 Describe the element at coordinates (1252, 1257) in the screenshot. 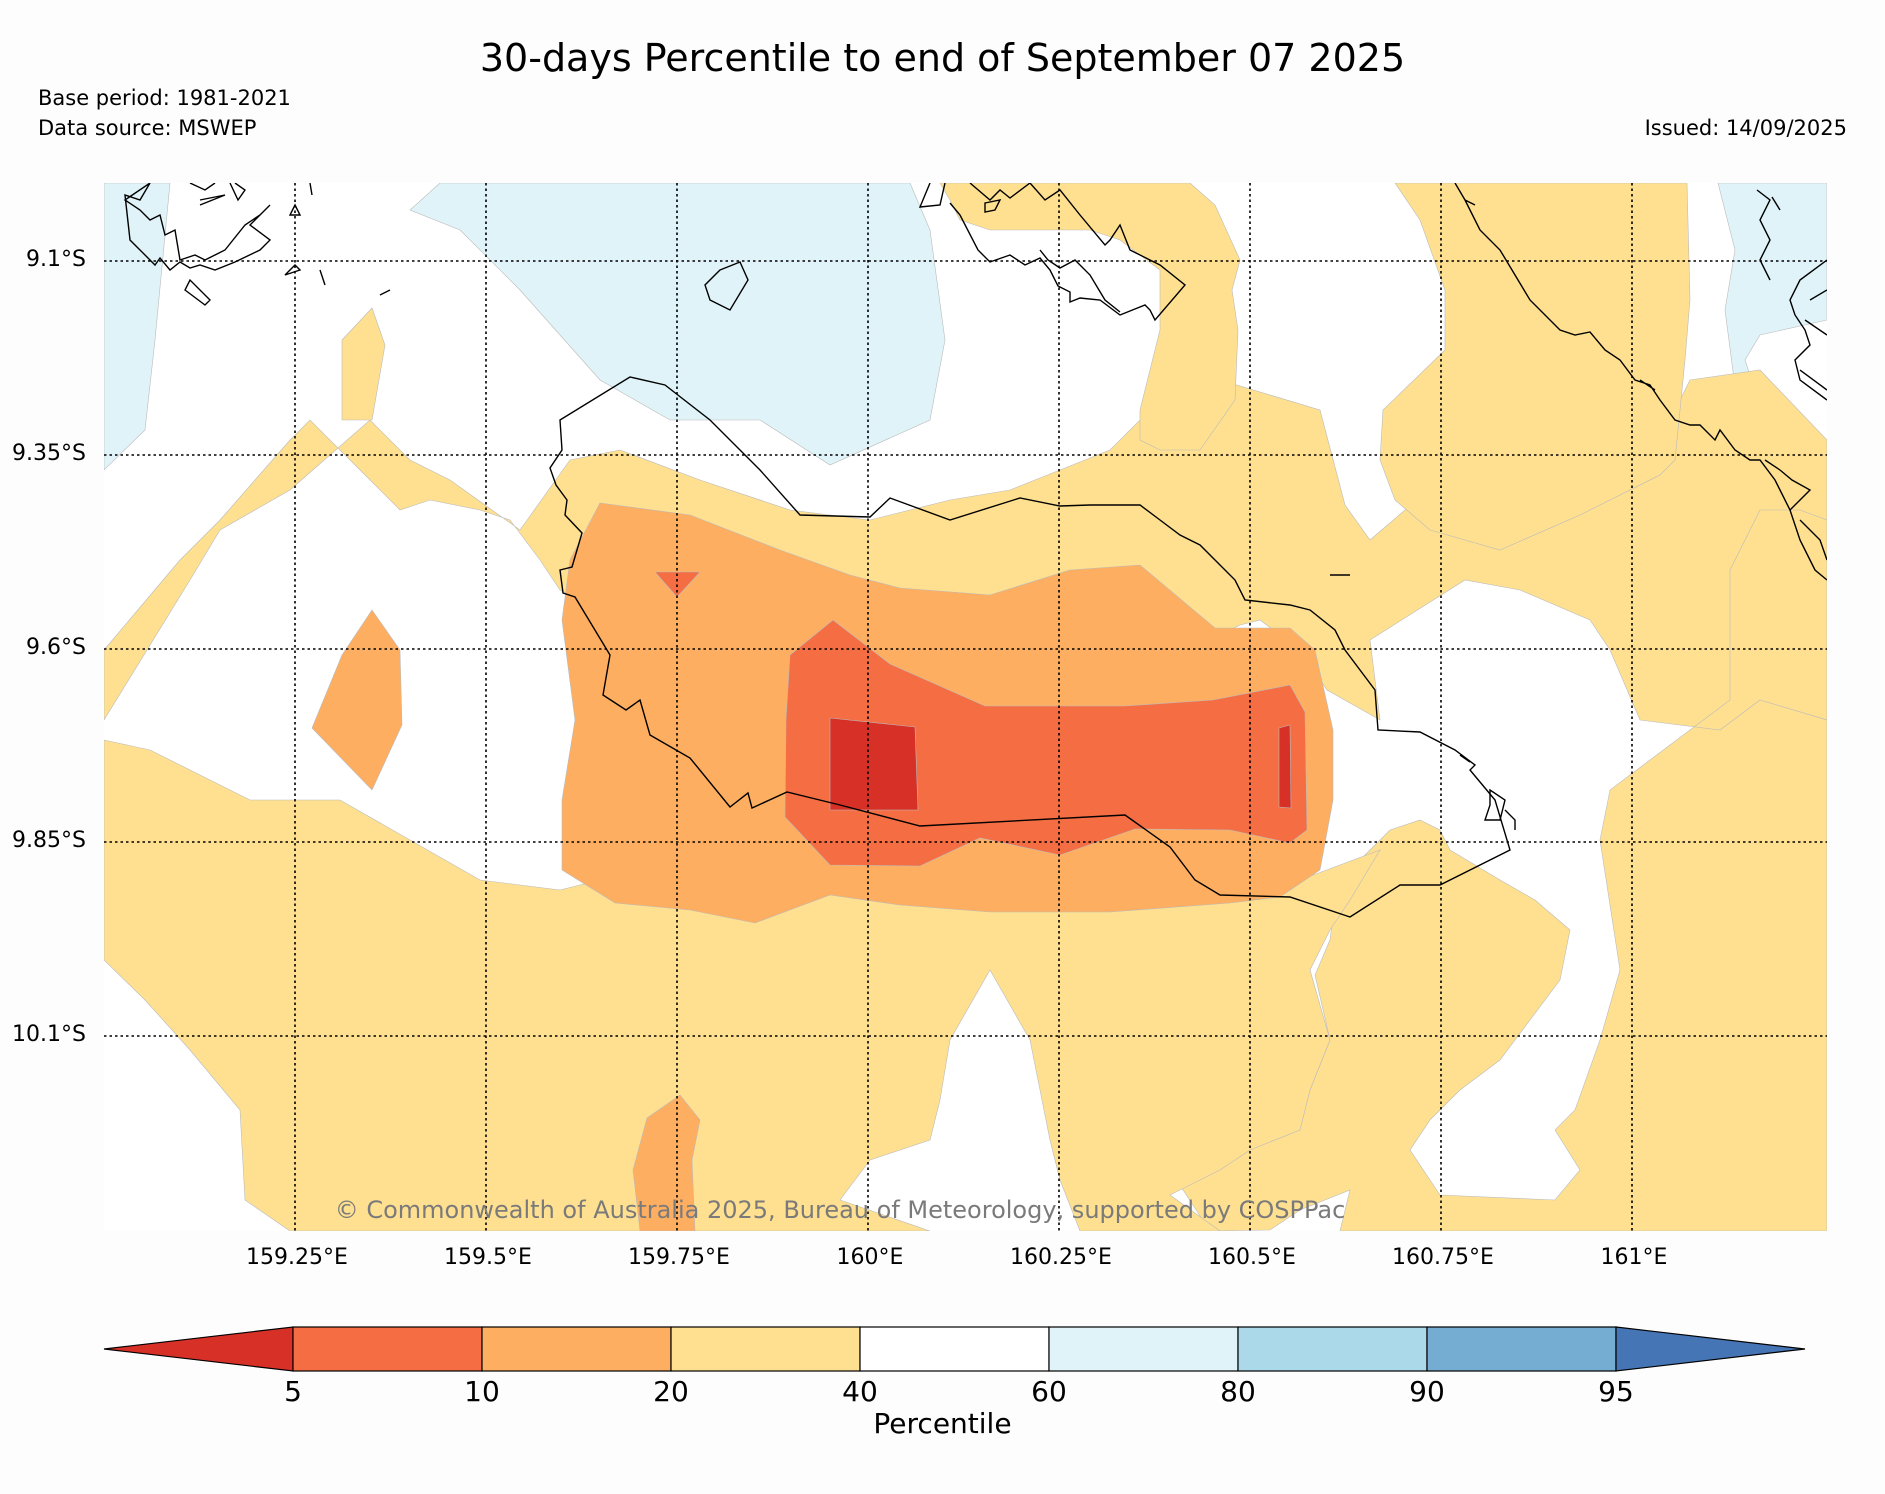

I see `lon-label-160-5: 160.5°E` at that location.